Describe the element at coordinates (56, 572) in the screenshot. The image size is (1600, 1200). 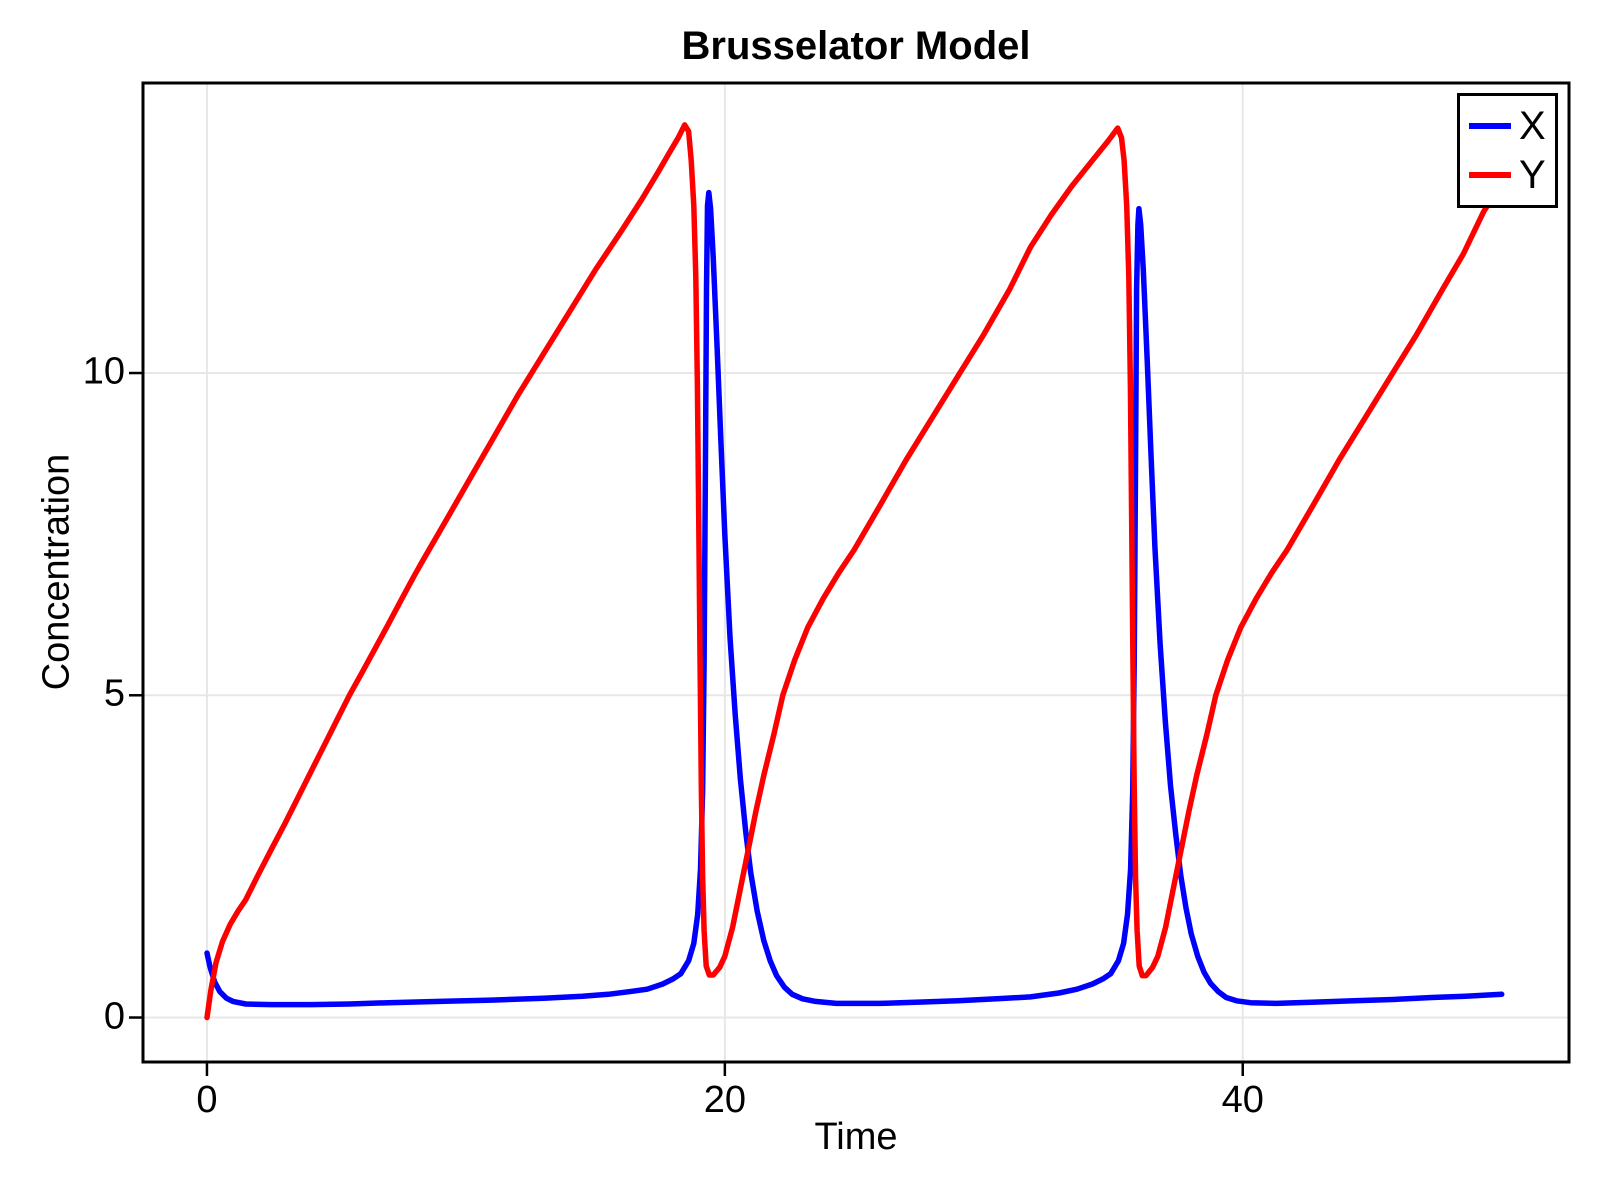
I see `y-axis-label: Concentration` at that location.